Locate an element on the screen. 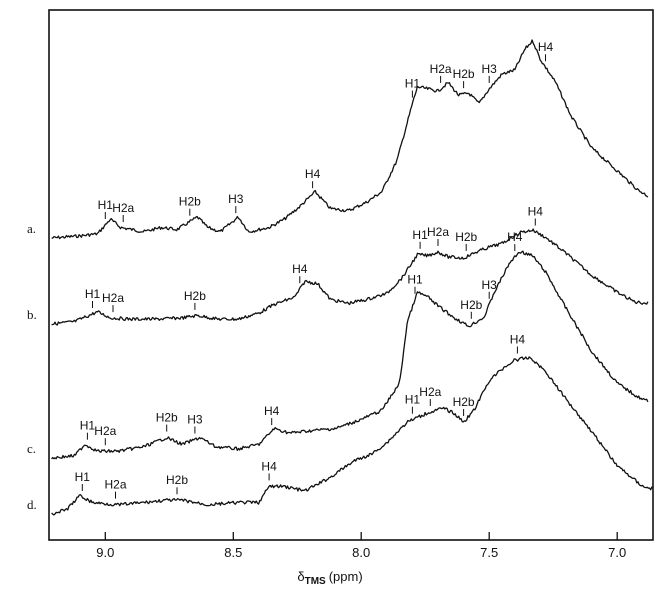  x-axis-subscript: TMS is located at coordinates (315, 581).